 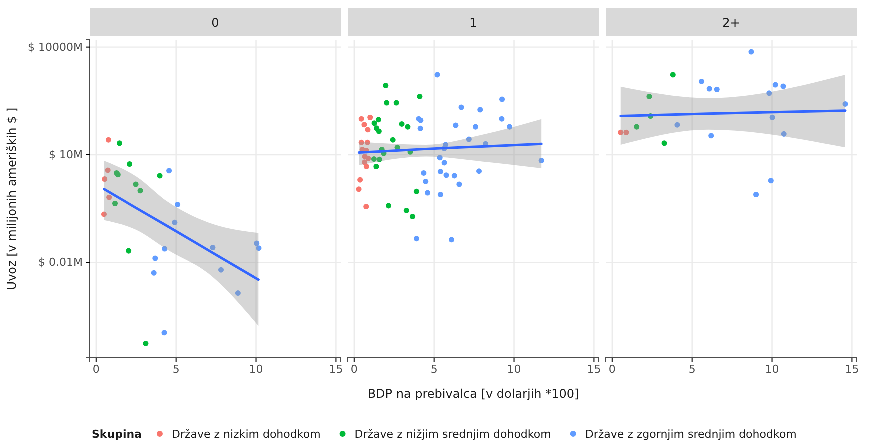 I want to click on y-tick-label: $ 10000M, so click(x=55, y=47).